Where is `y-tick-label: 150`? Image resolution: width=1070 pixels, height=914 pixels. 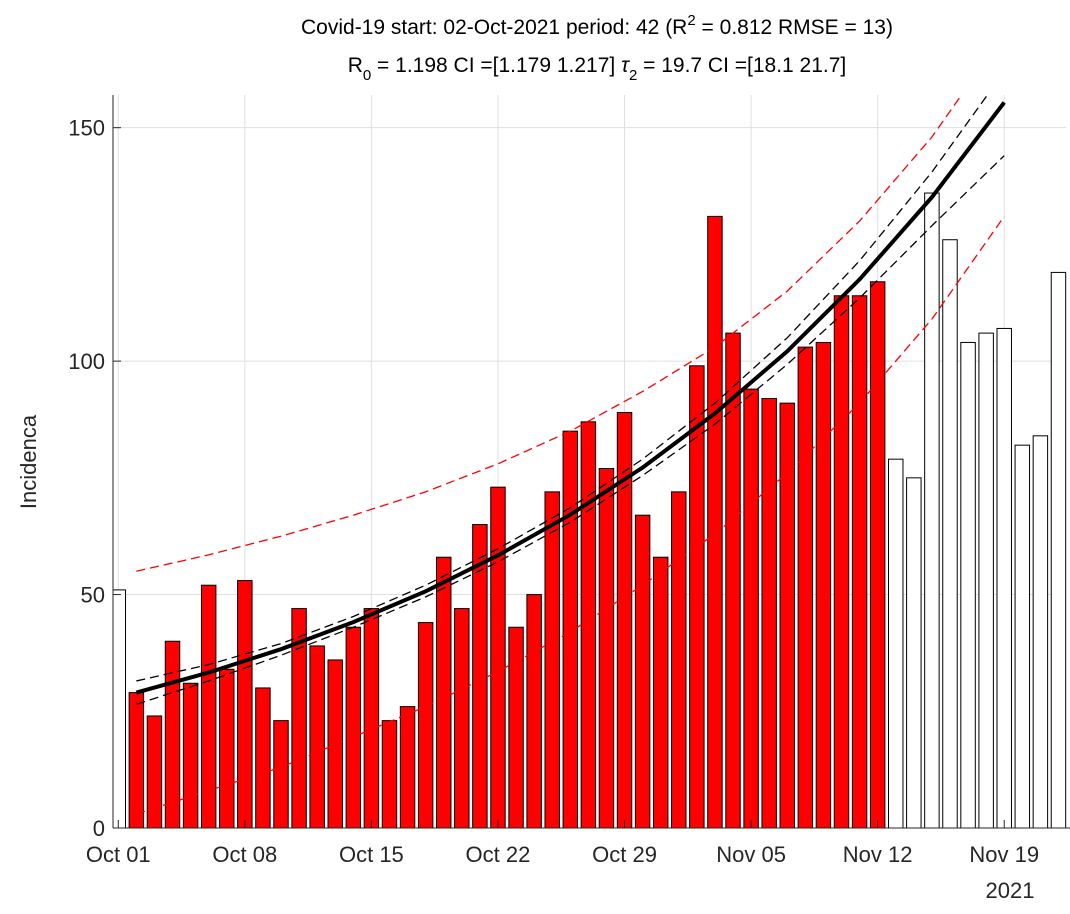 y-tick-label: 150 is located at coordinates (86, 128).